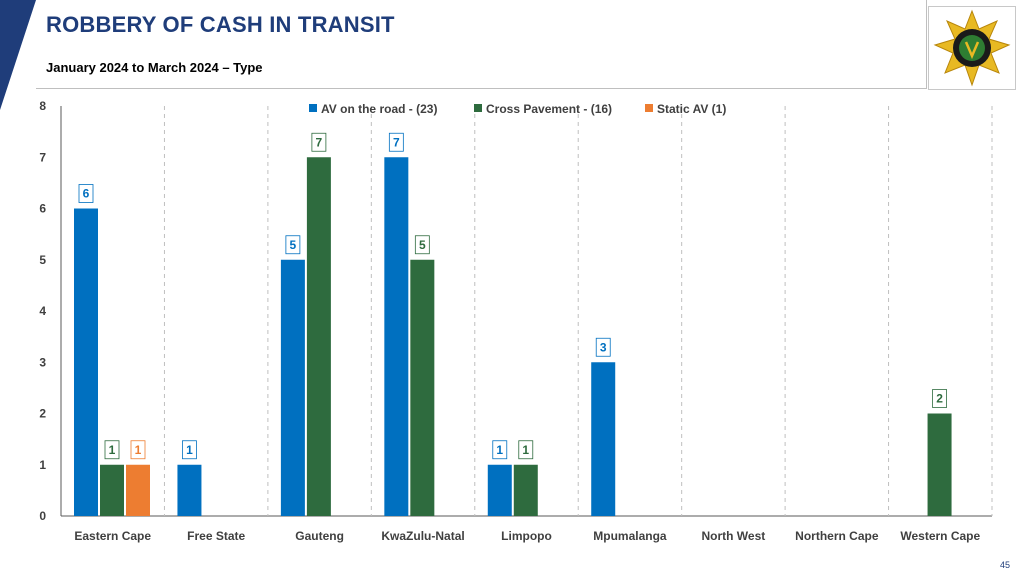 The width and height of the screenshot is (1024, 576). What do you see at coordinates (220, 24) in the screenshot?
I see `page-title: ROBBERY OF CASH IN TRANSIT` at bounding box center [220, 24].